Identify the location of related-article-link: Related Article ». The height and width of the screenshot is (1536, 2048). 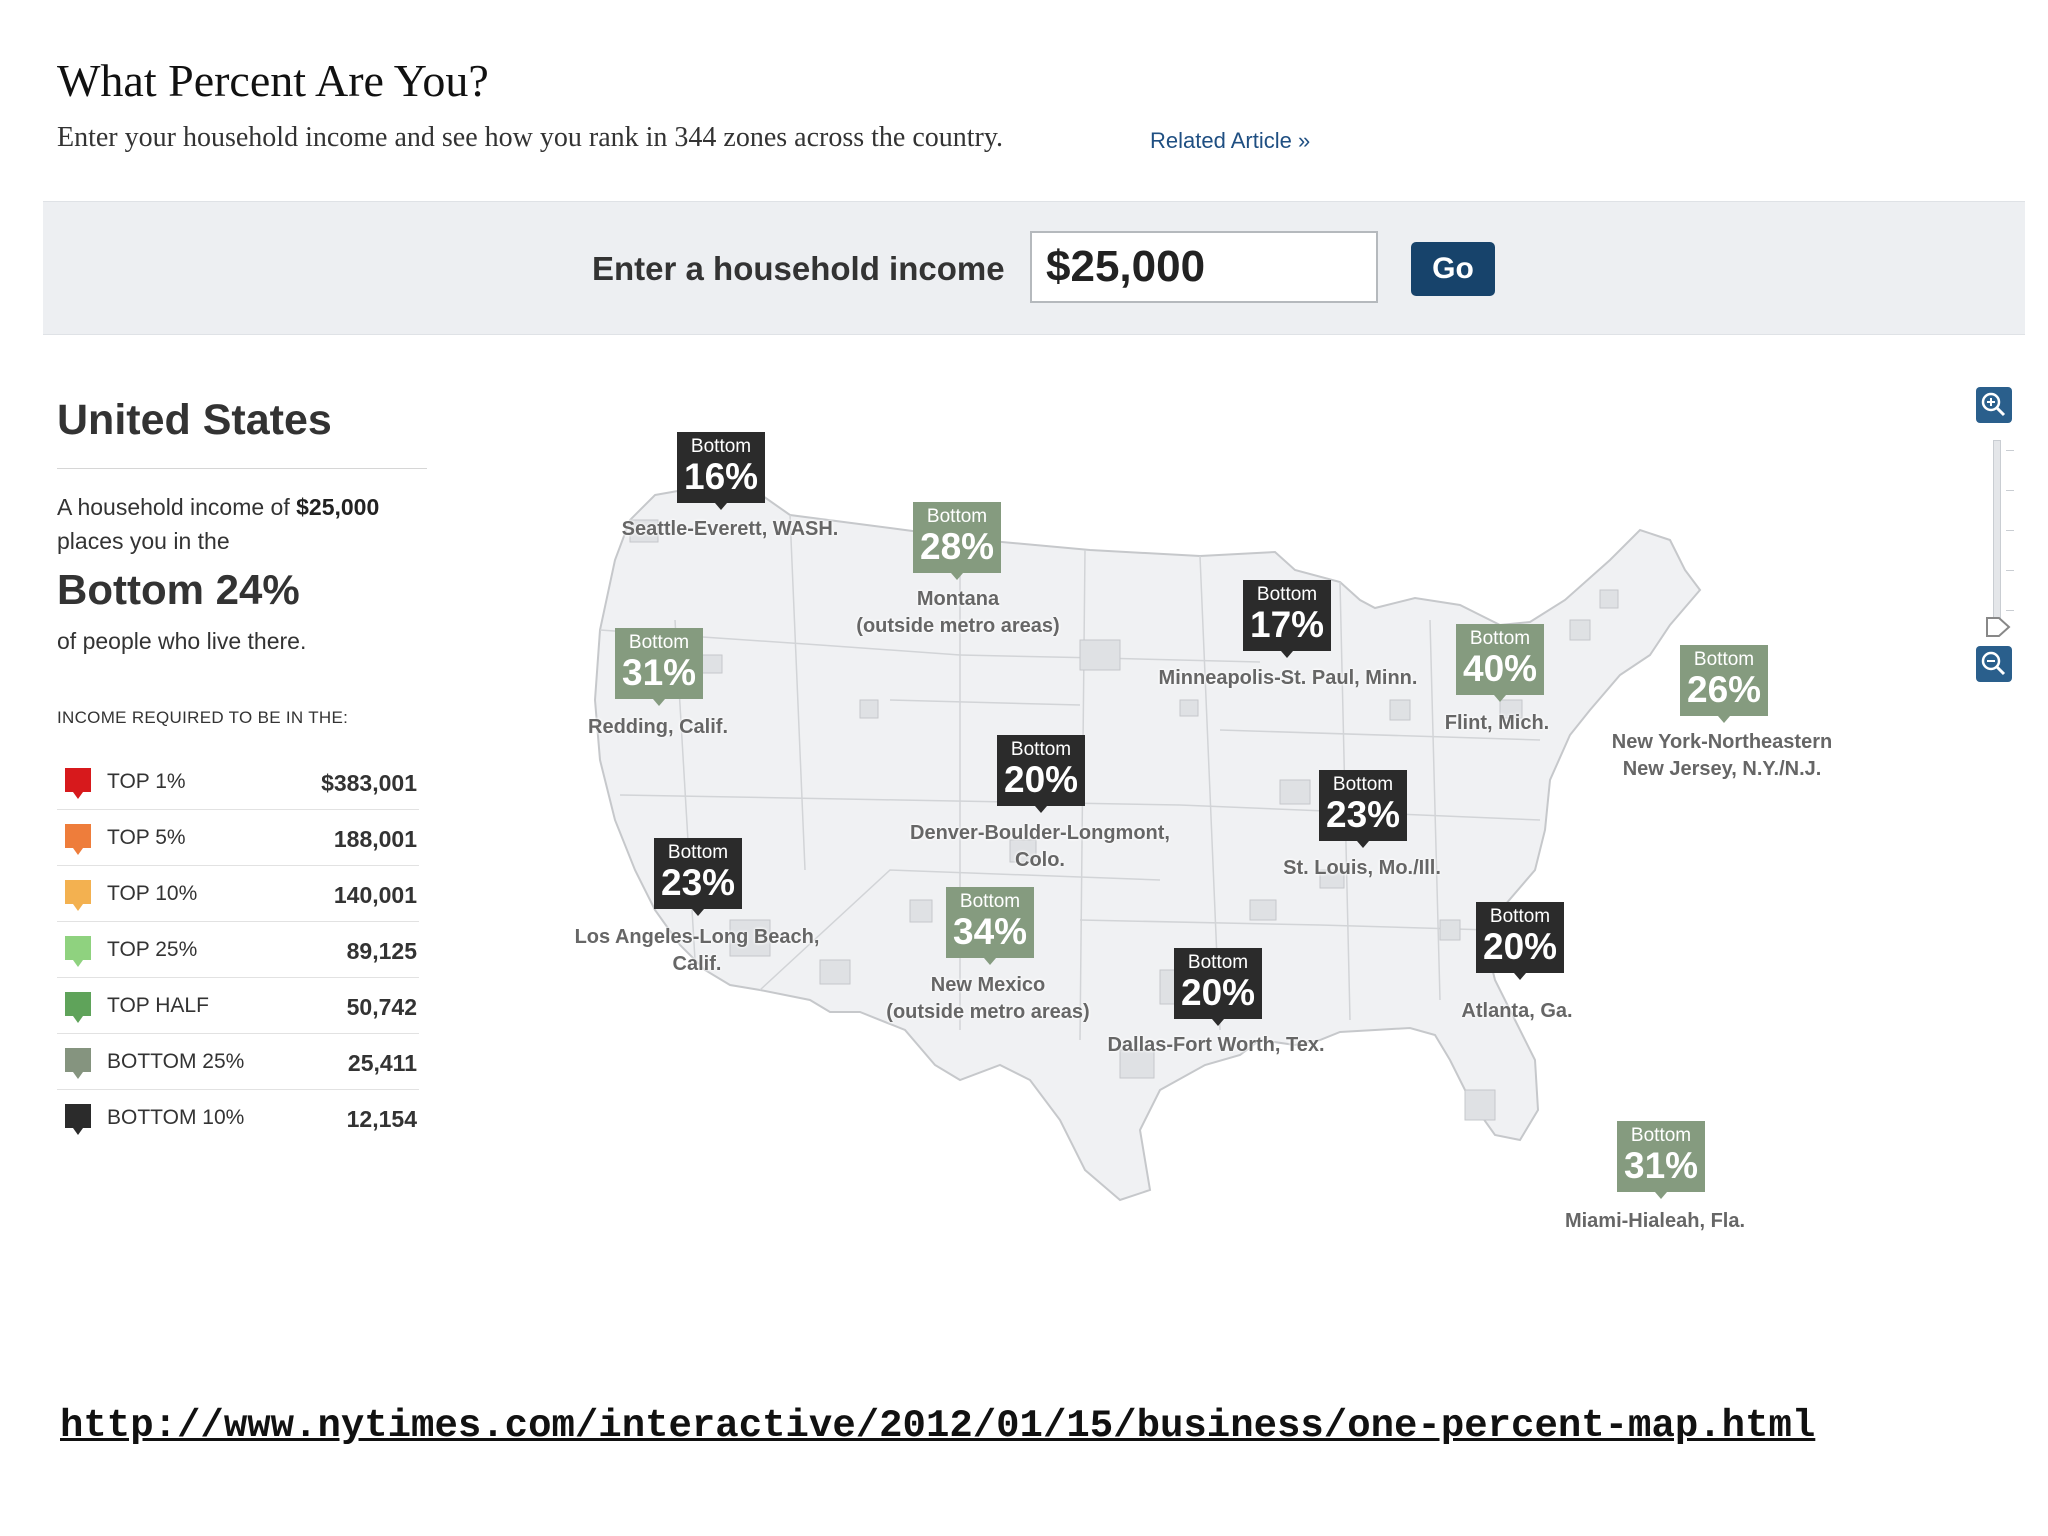
(1230, 140).